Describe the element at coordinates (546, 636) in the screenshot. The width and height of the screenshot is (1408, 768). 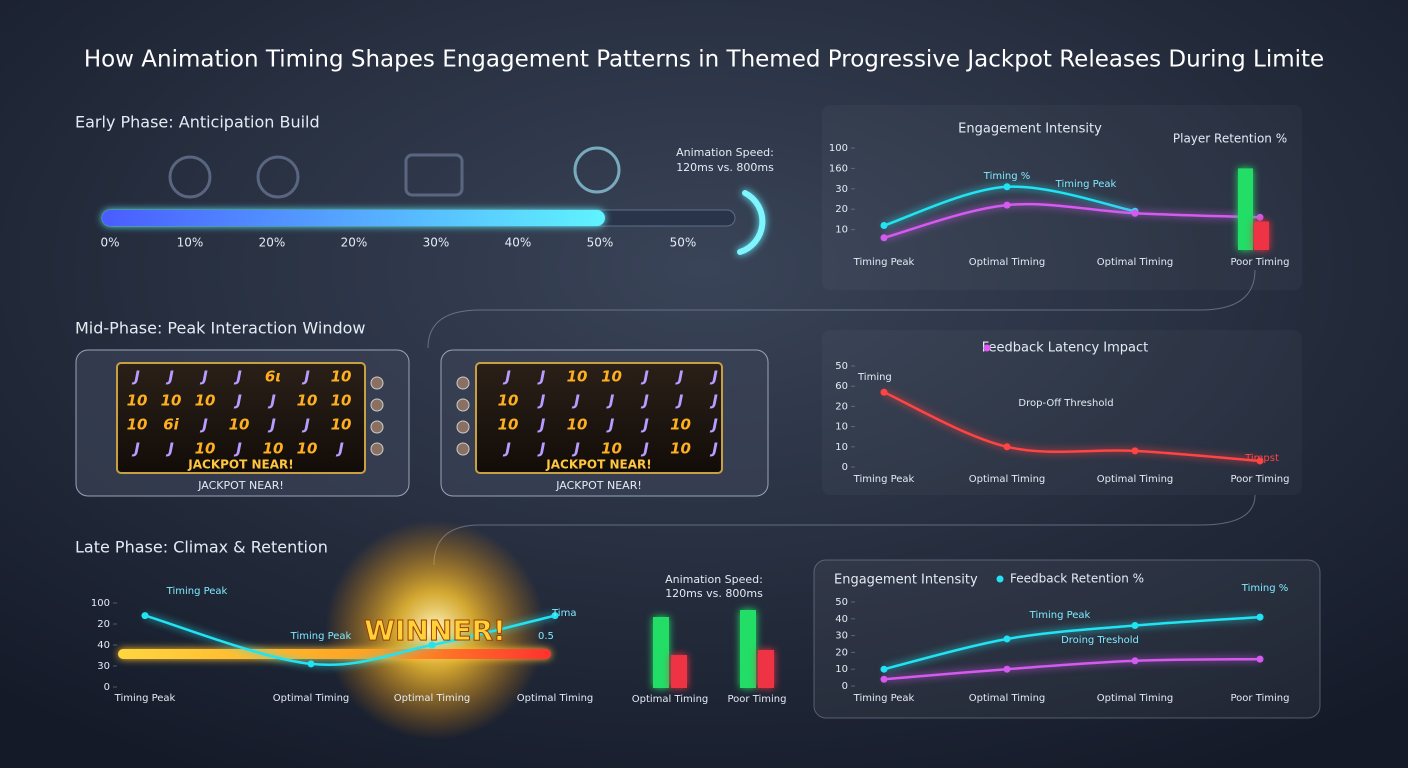
I see `annotation: 0.5` at that location.